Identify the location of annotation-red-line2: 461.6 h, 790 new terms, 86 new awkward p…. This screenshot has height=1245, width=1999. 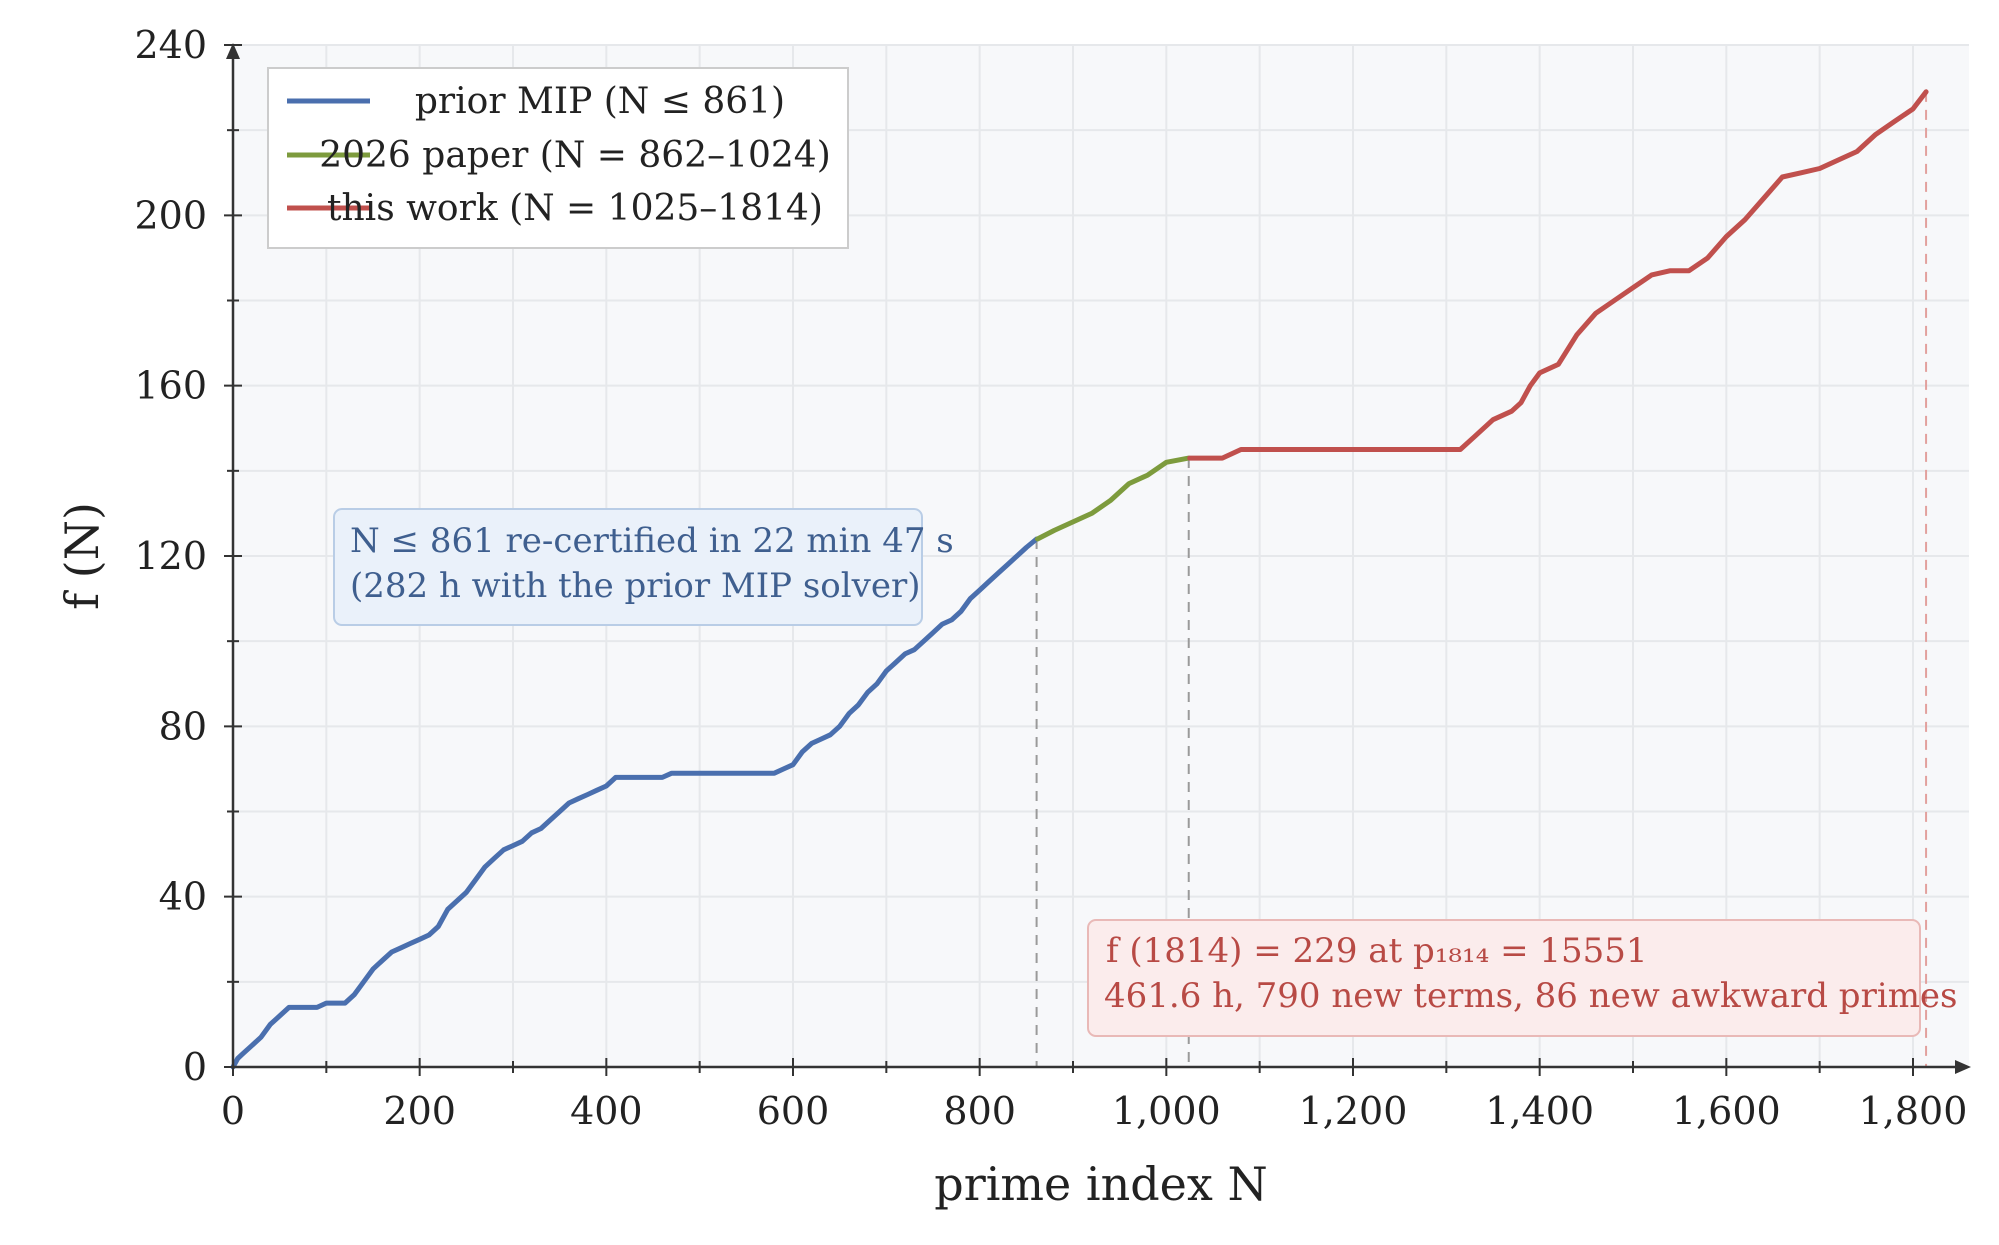
(1531, 996).